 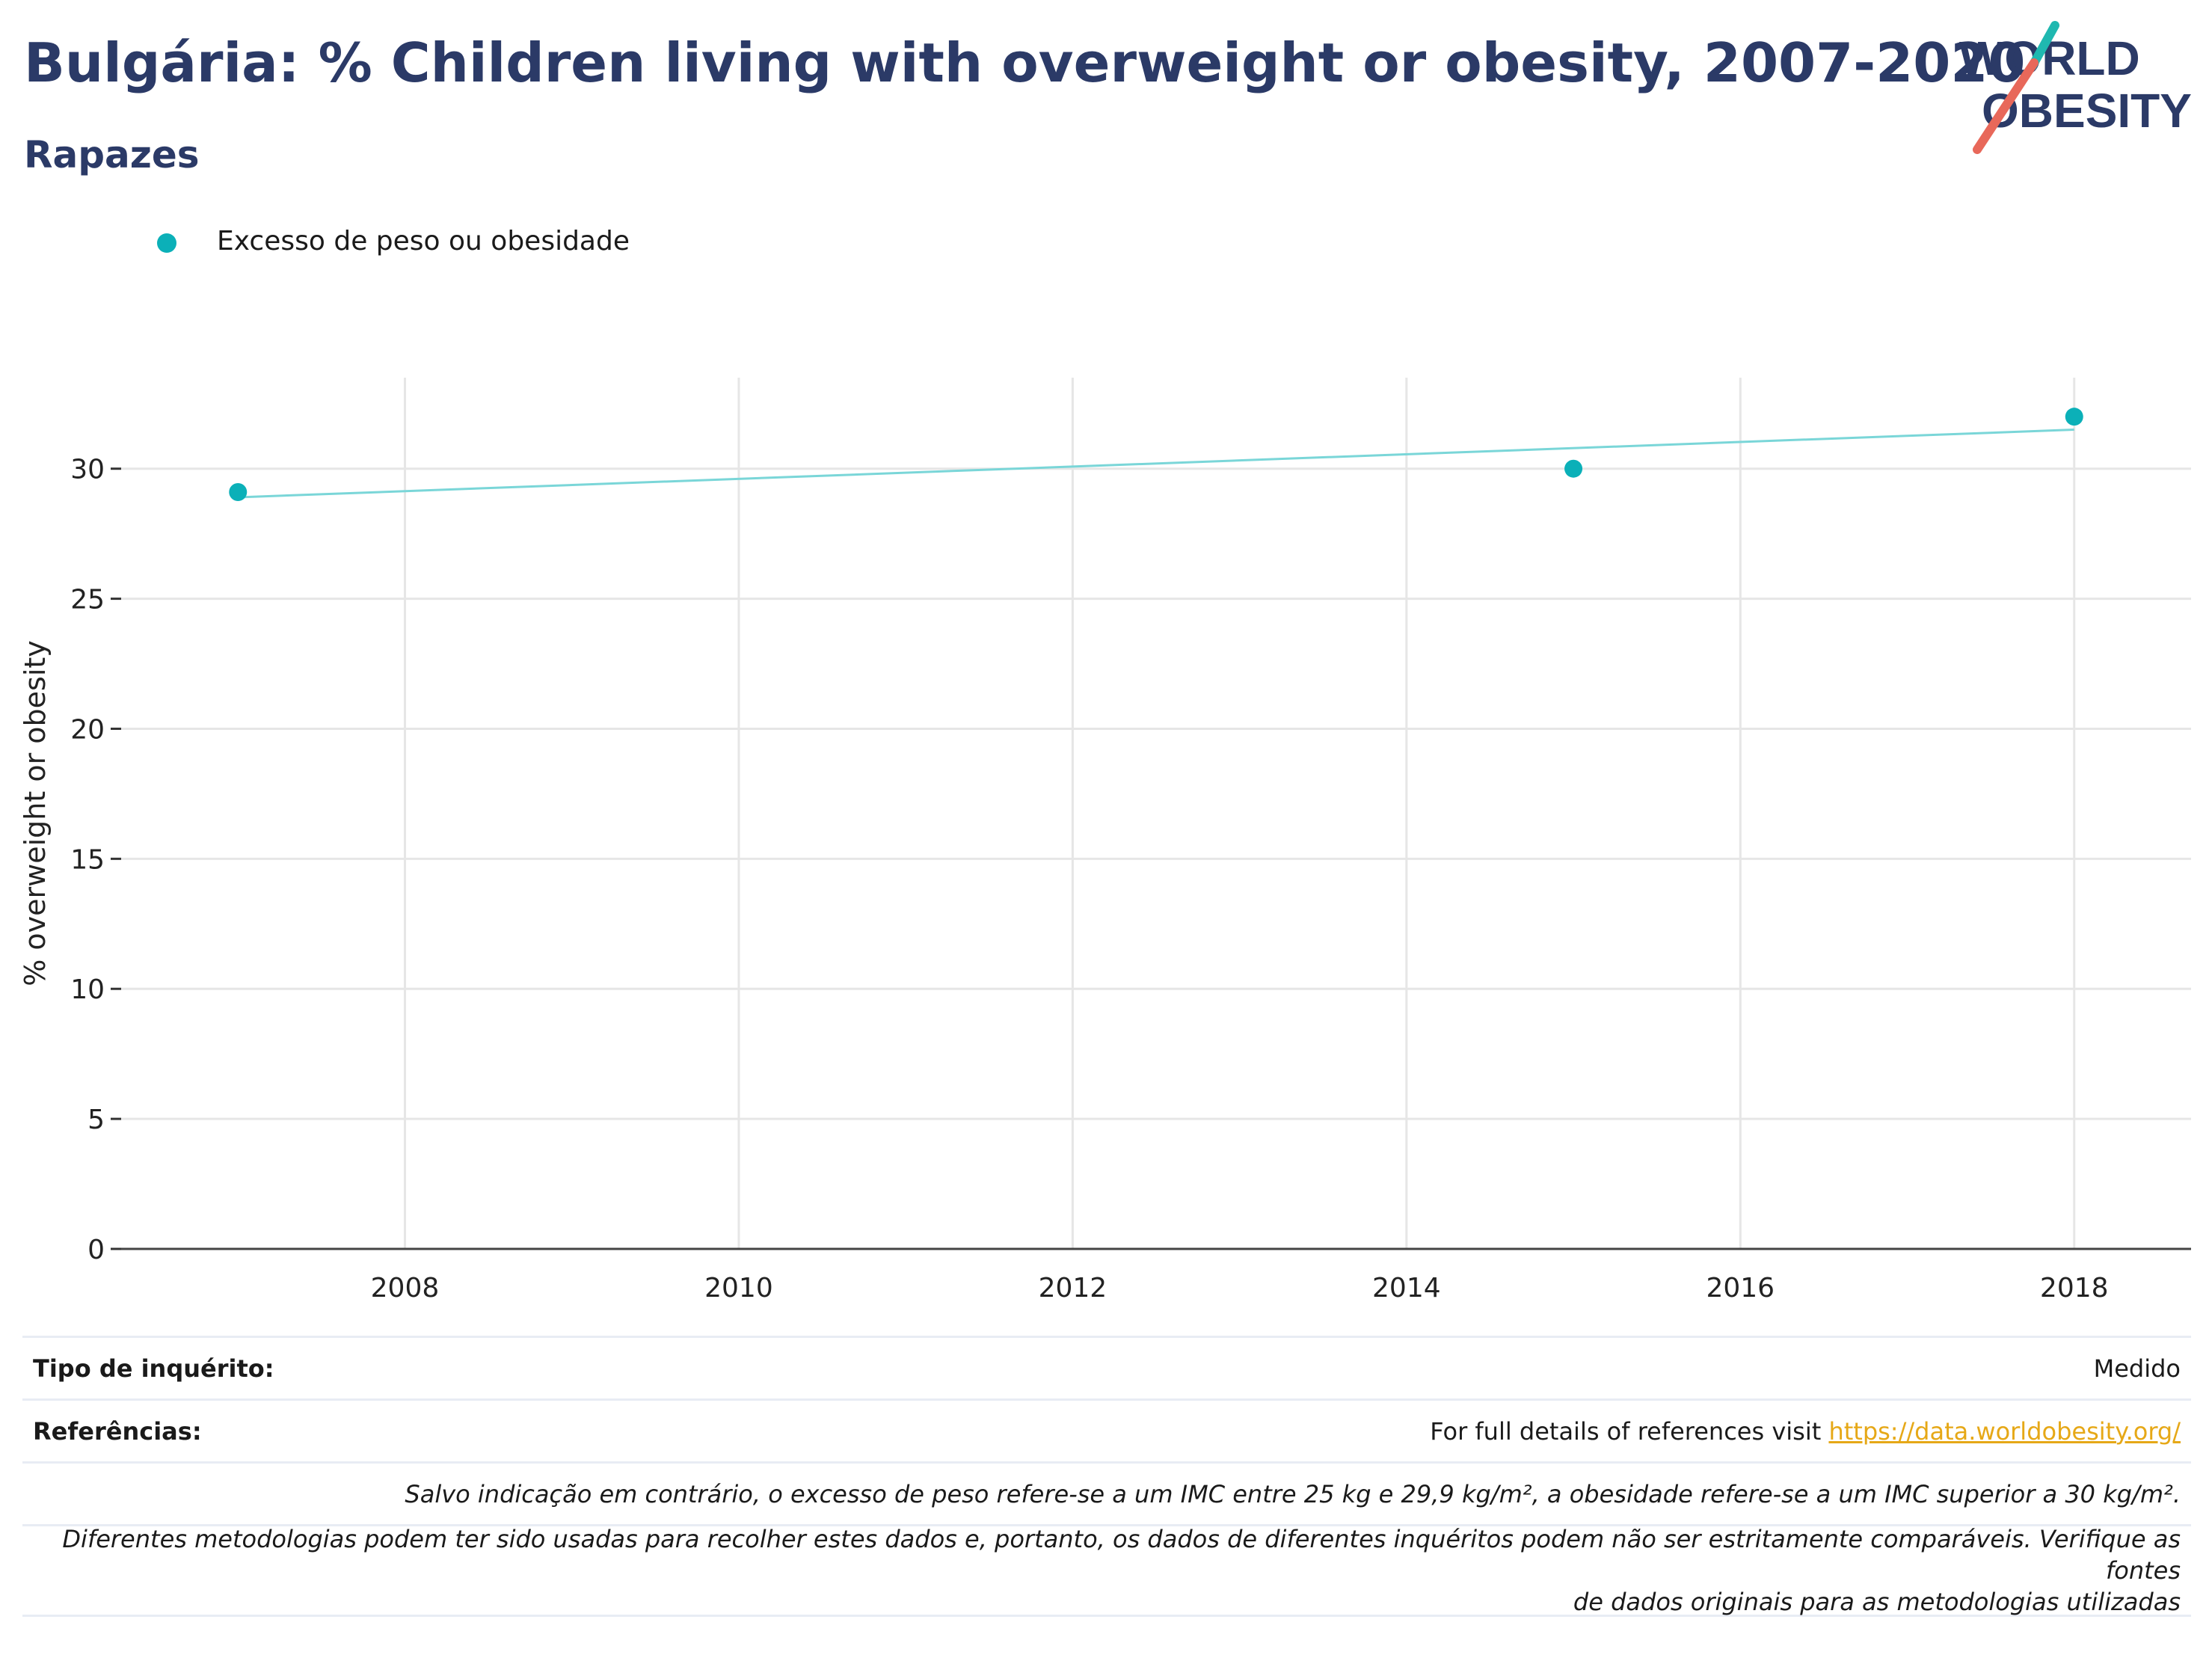 What do you see at coordinates (2006, 106) in the screenshot?
I see `logo-slash-coral` at bounding box center [2006, 106].